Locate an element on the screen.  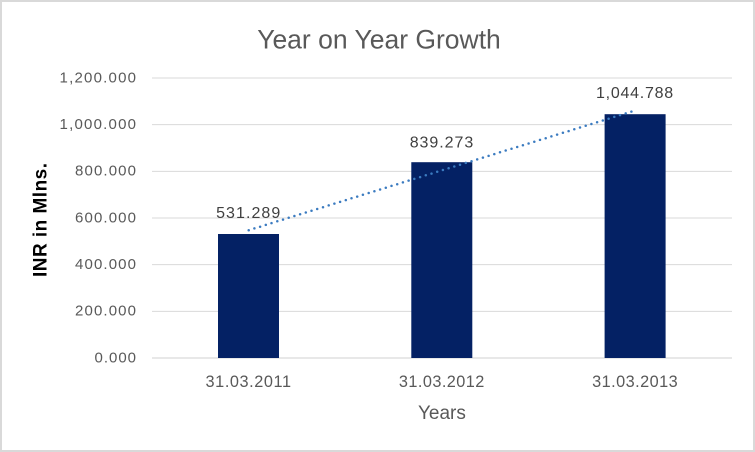
svg-text: 1,200.000 is located at coordinates (98, 77).